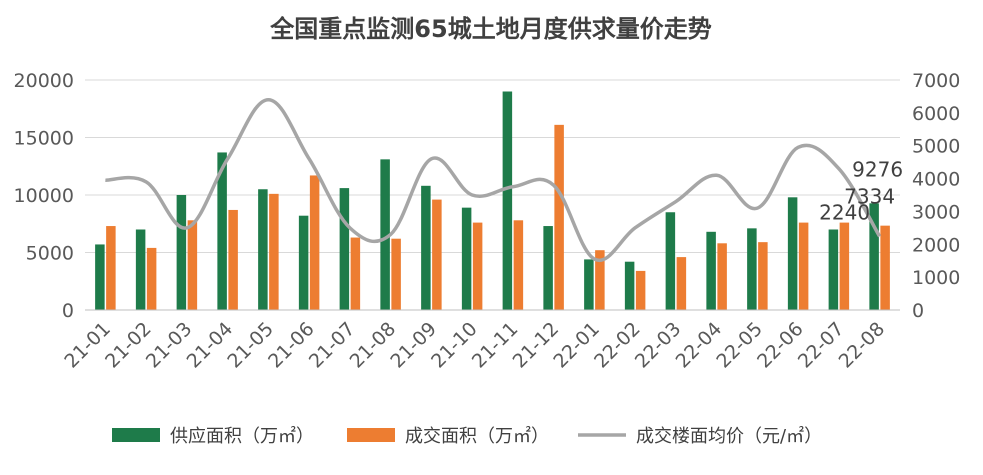  Describe the element at coordinates (739, 345) in the screenshot. I see `x-tick-label: 22-05` at that location.